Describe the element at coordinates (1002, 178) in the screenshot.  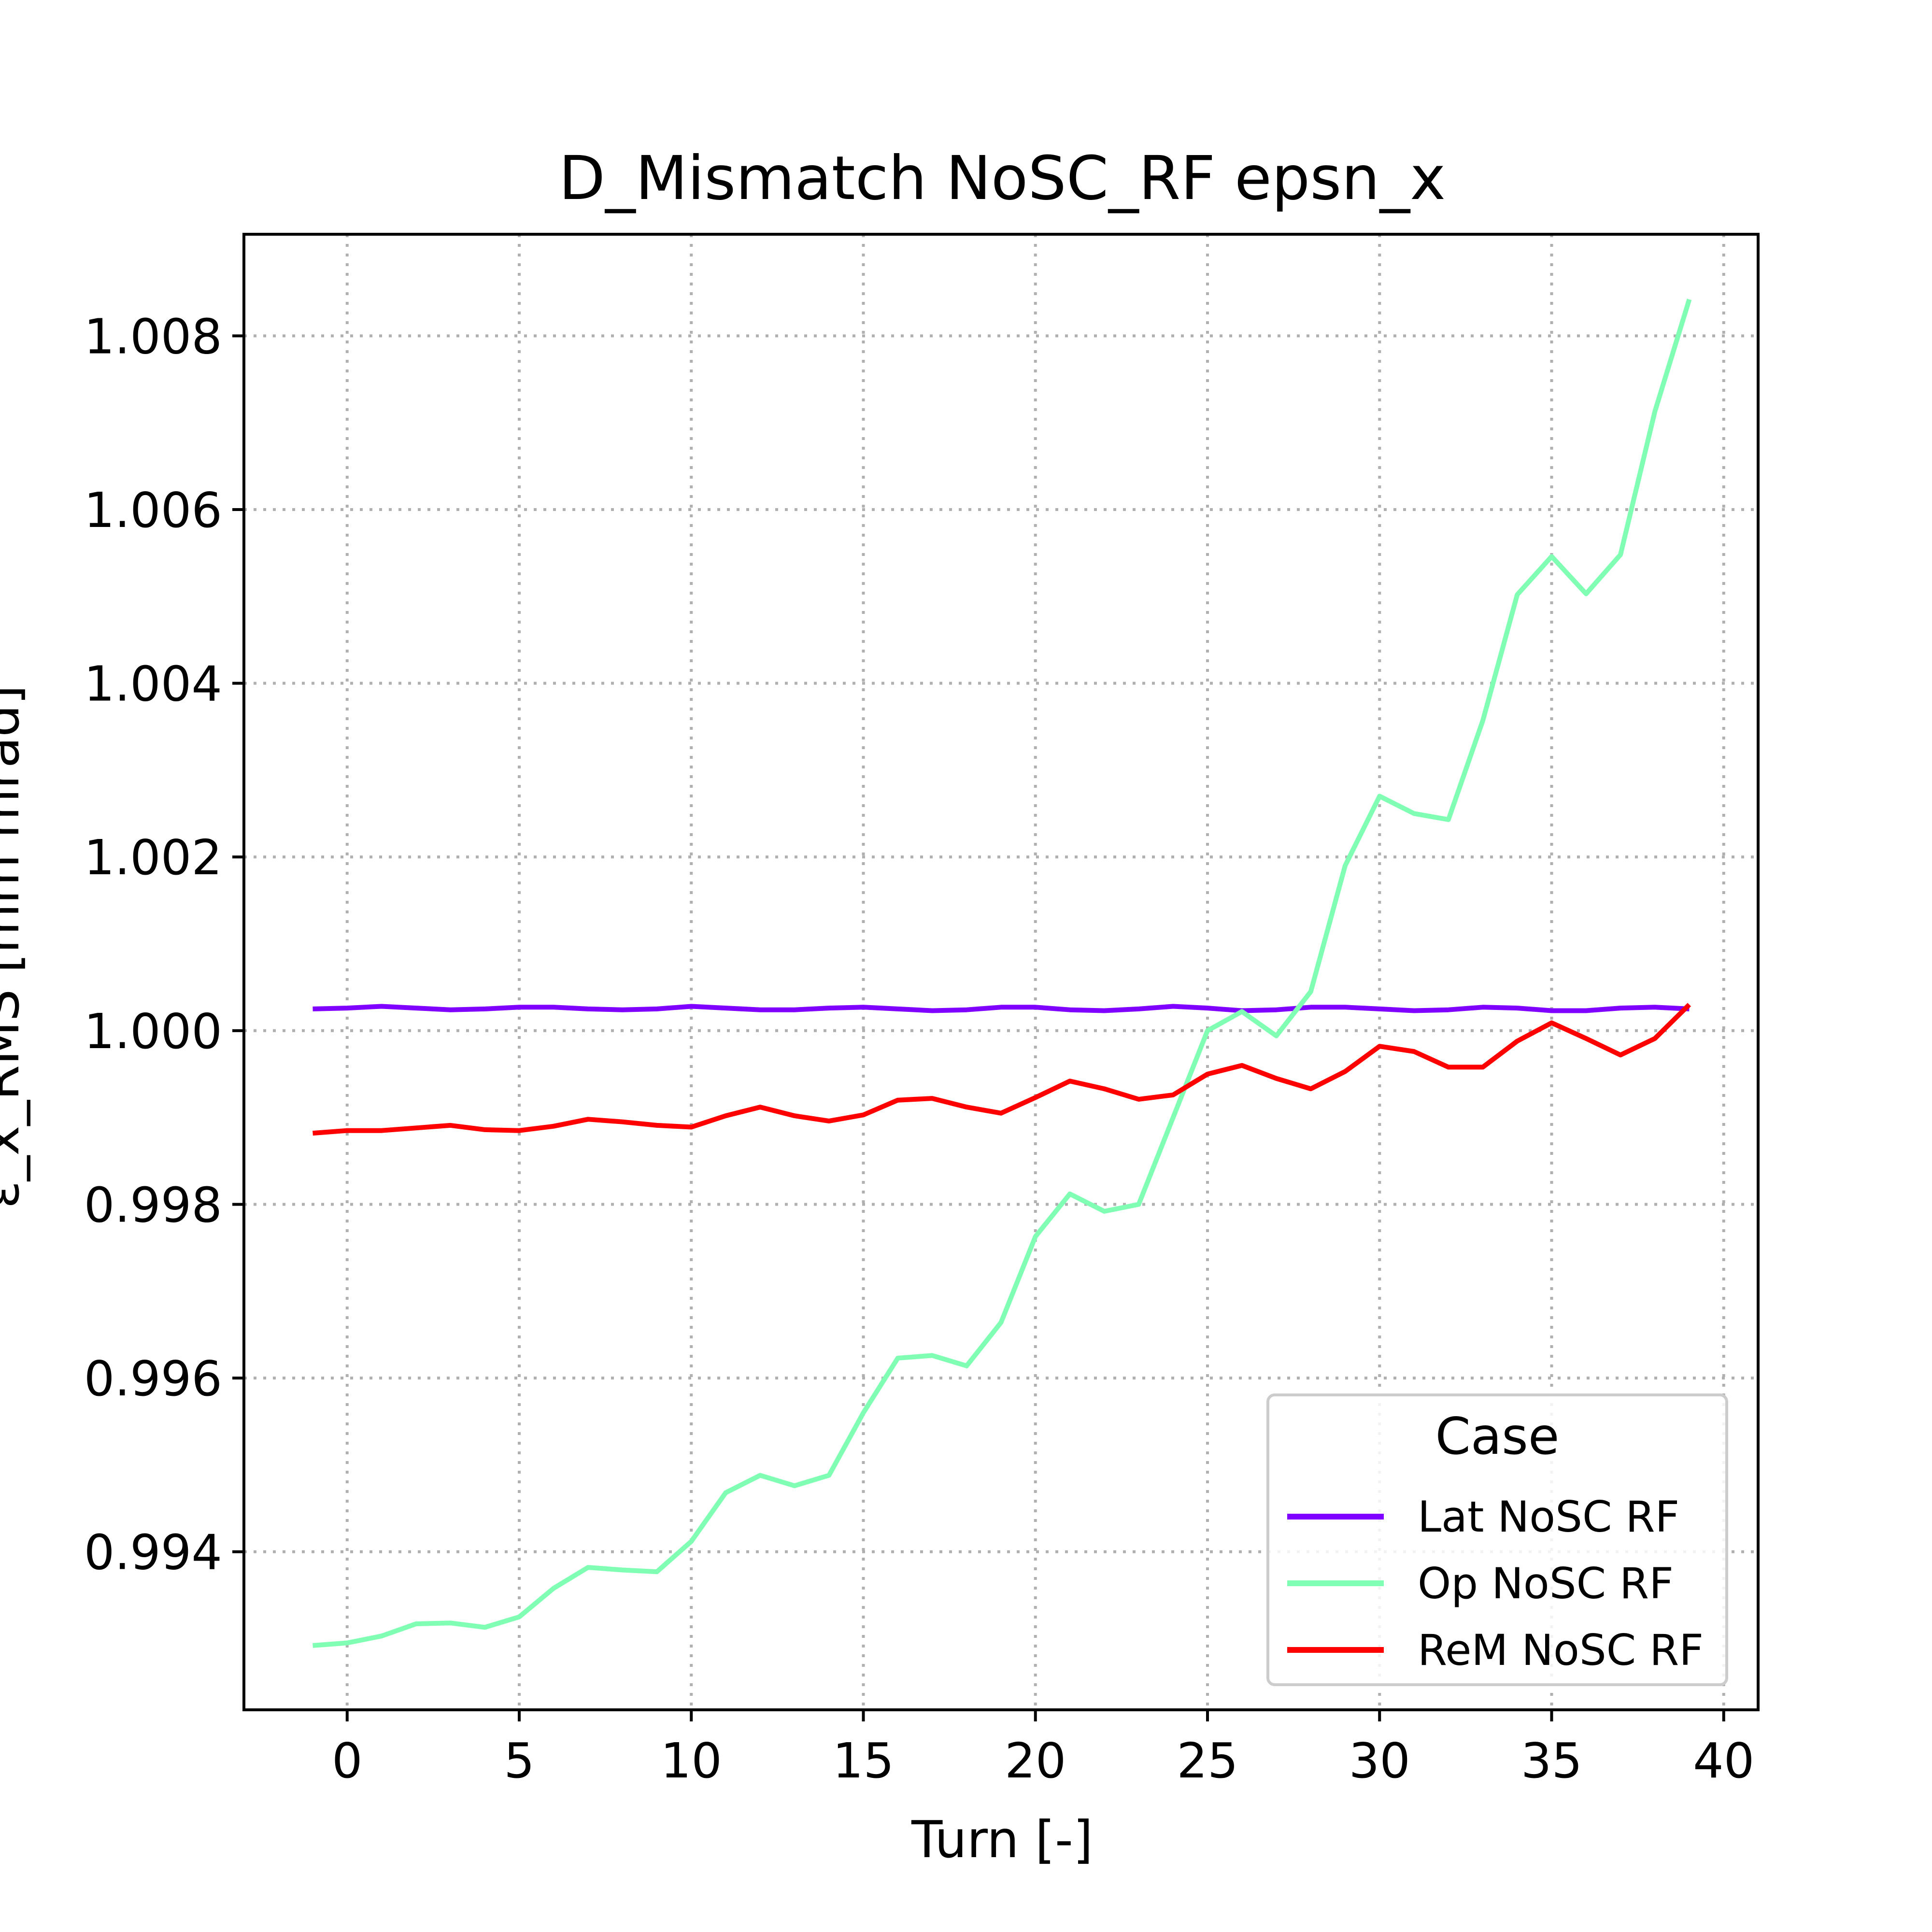
I see `chart-title: D_Mismatch NoSC_RF epsn_x` at that location.